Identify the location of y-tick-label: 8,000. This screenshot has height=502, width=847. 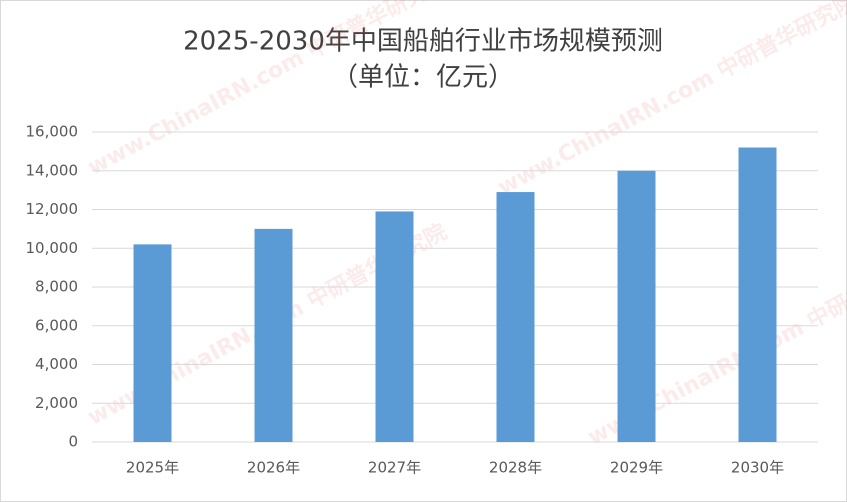
(56, 287).